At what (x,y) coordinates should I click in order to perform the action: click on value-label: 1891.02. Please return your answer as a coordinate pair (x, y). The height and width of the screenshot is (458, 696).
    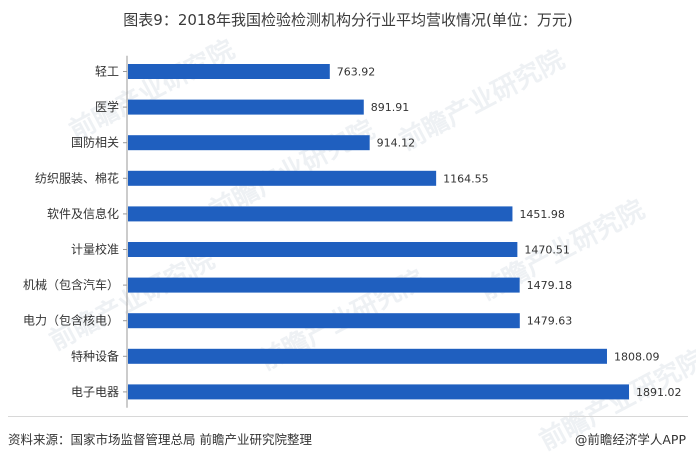
    Looking at the image, I should click on (659, 392).